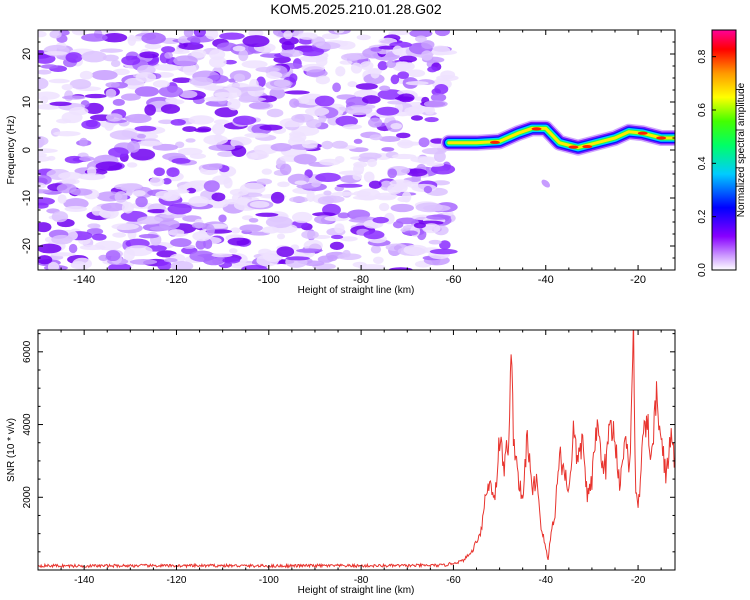  I want to click on spectrogram-y-label: Frequency (Hz), so click(11, 150).